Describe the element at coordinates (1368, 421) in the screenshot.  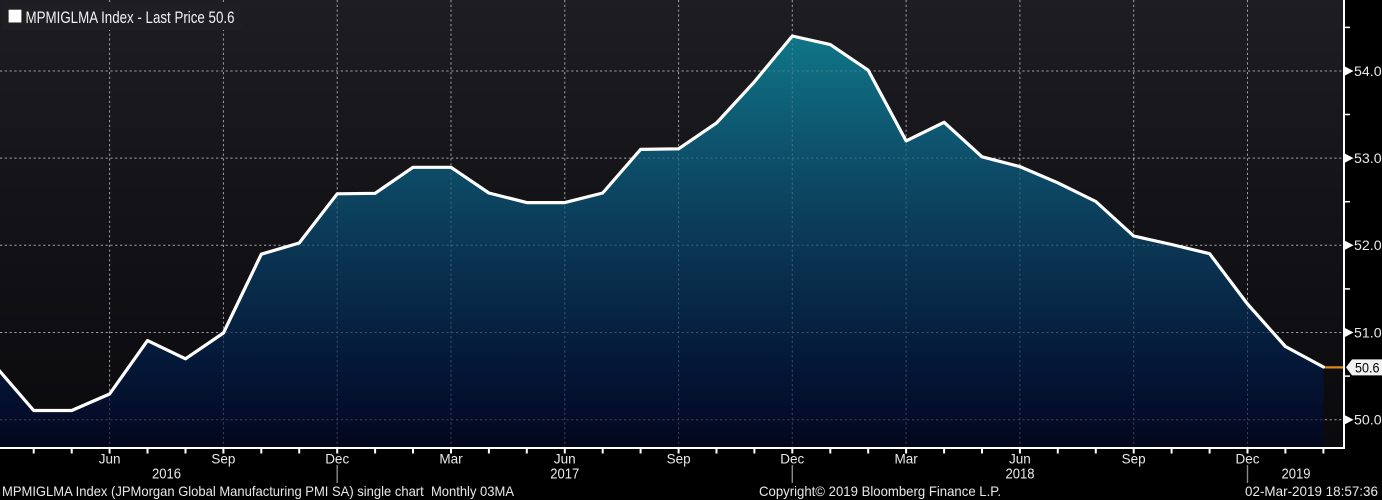
I see `svg-text: 50.0` at that location.